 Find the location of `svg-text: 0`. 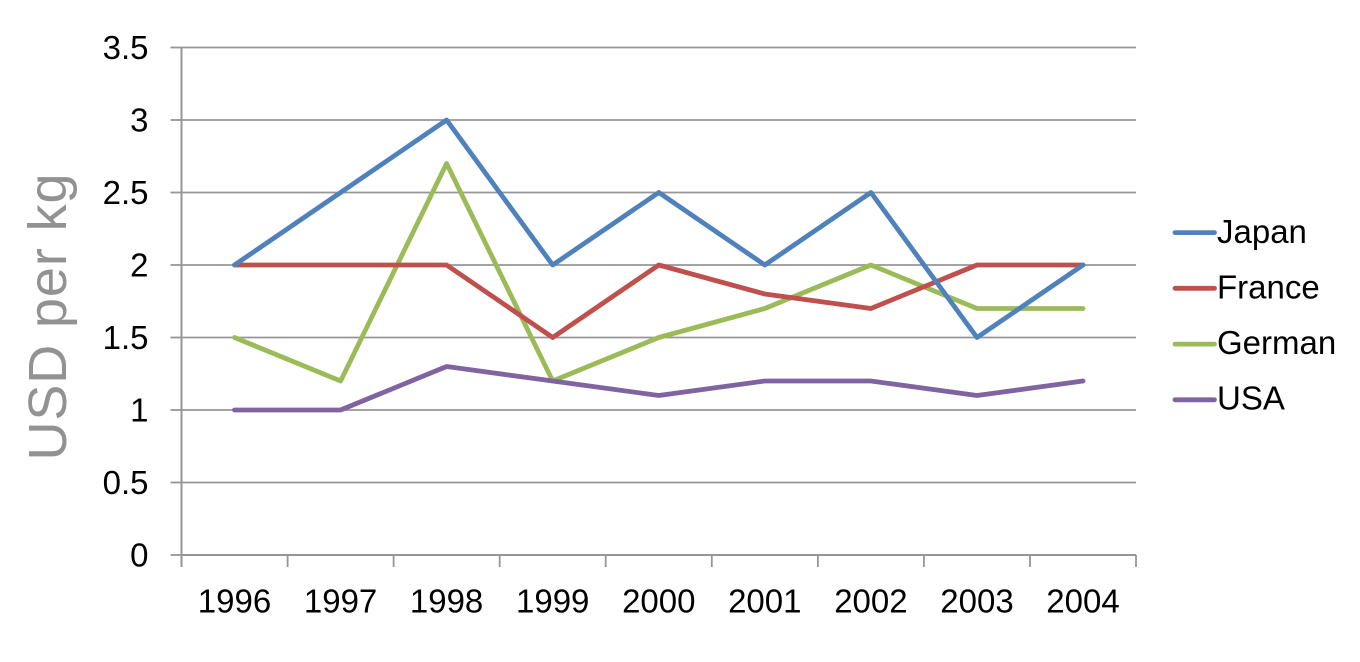

svg-text: 0 is located at coordinates (139, 555).